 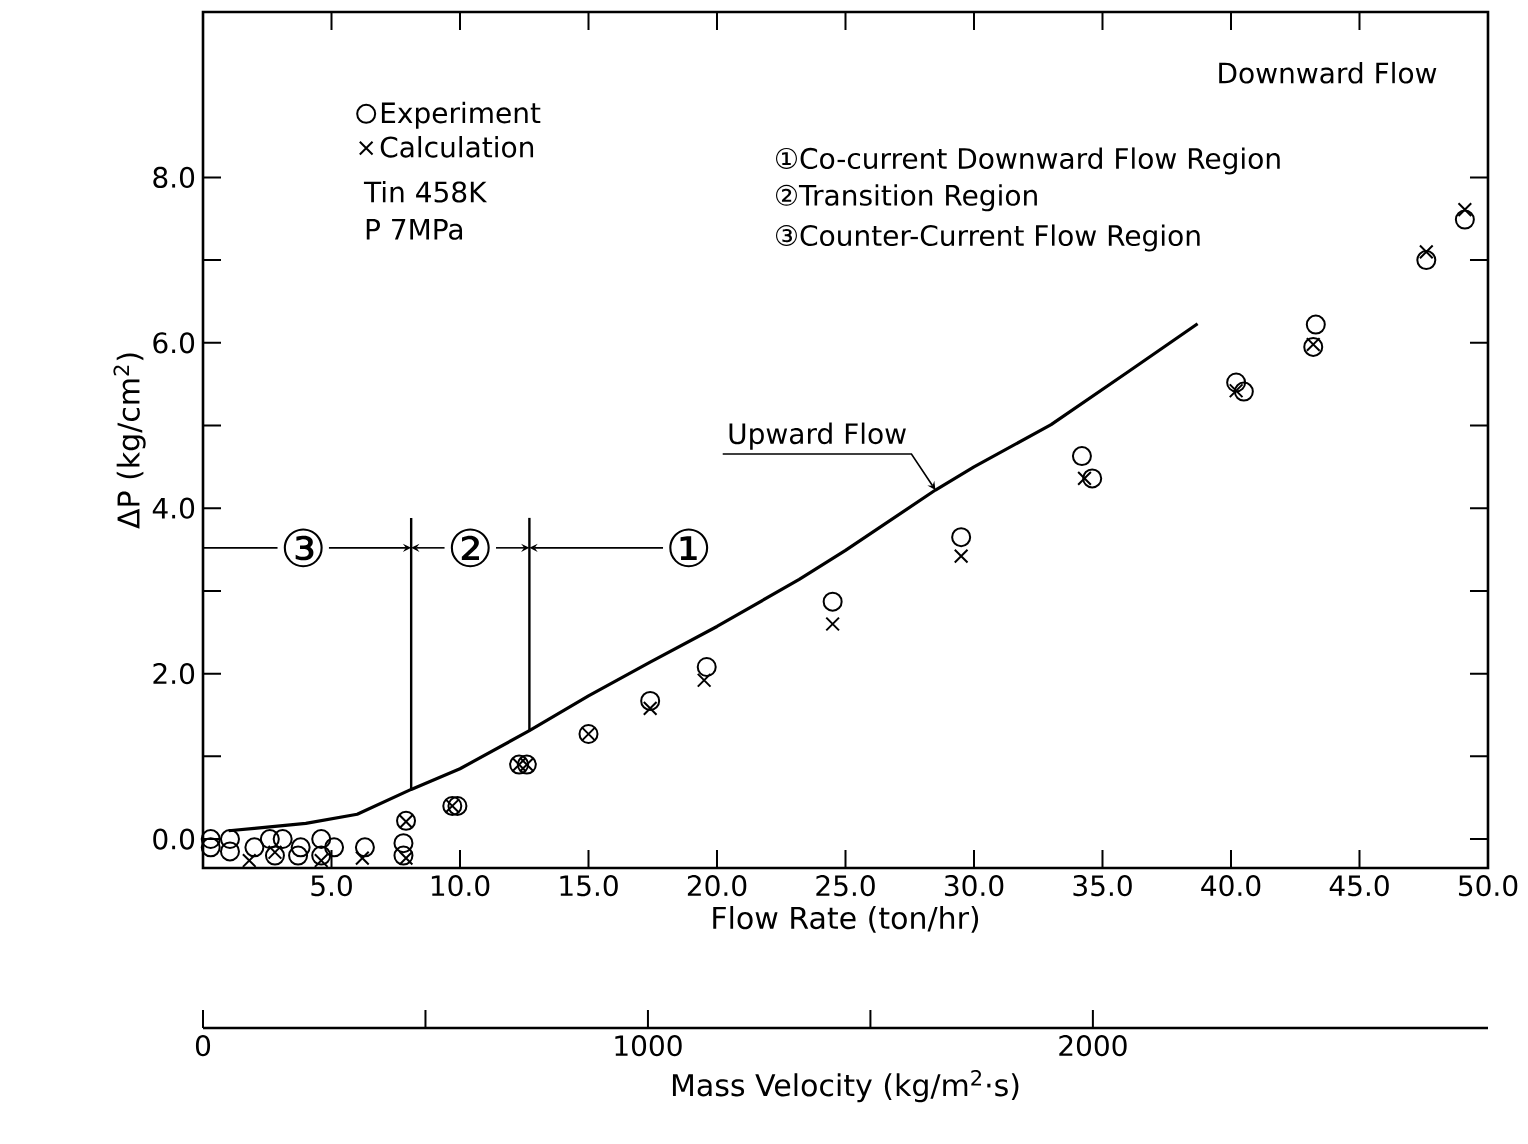 I want to click on annotation: ①, so click(x=689, y=548).